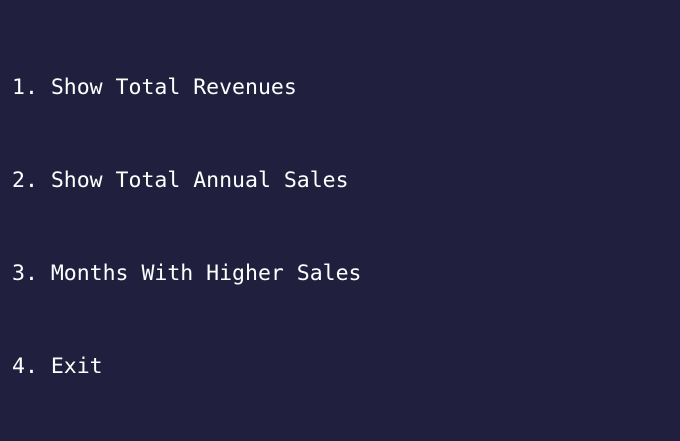 The width and height of the screenshot is (680, 441). What do you see at coordinates (180, 180) in the screenshot?
I see `menu-option-2: 2. Show Total Annual Sales` at bounding box center [180, 180].